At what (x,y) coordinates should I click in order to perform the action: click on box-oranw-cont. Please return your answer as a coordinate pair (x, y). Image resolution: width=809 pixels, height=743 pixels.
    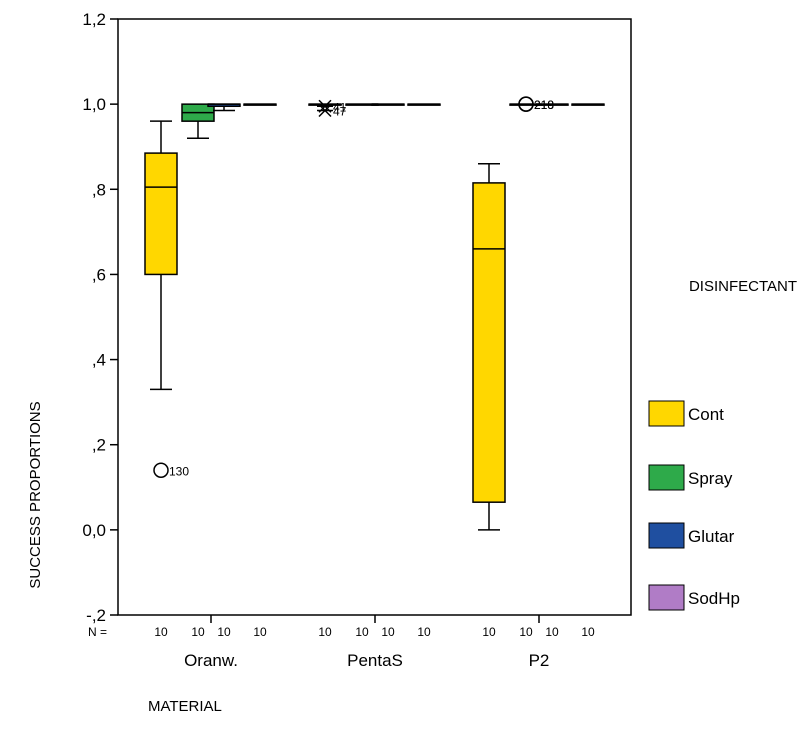
    Looking at the image, I should click on (161, 255).